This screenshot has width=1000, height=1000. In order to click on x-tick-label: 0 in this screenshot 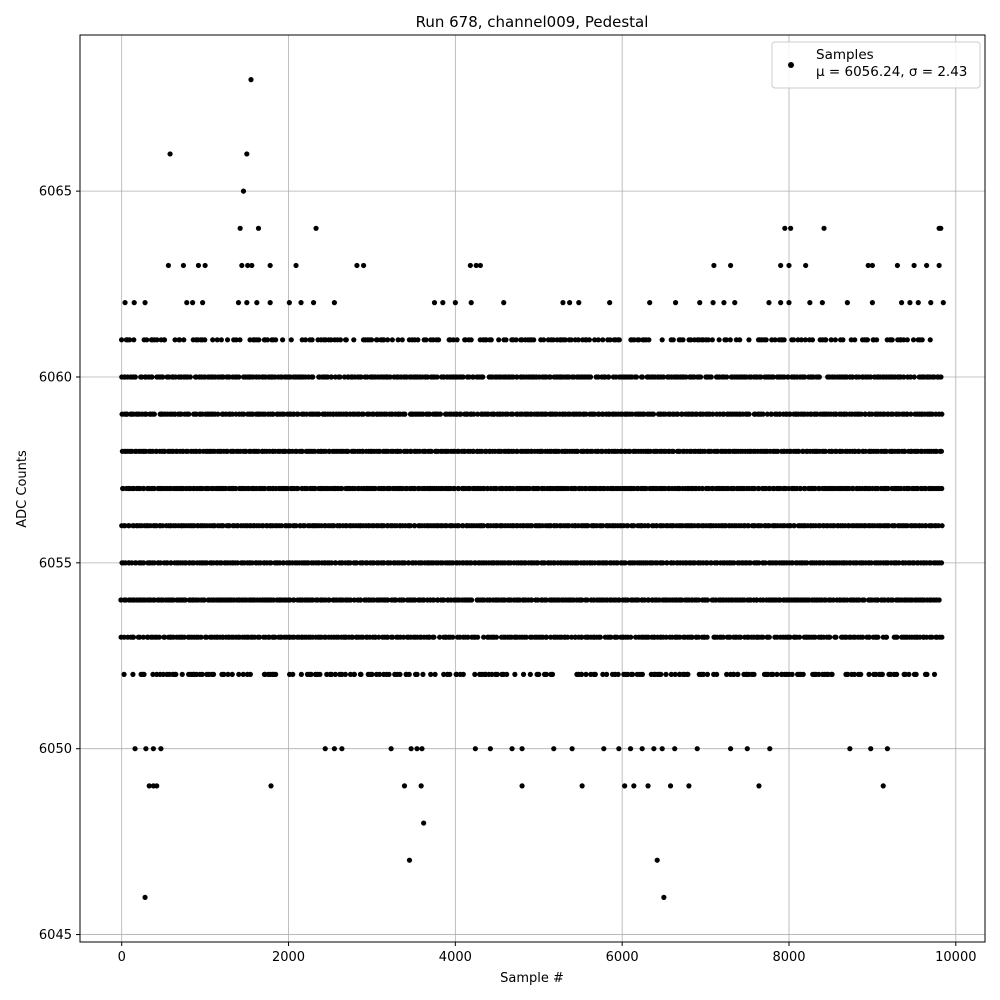, I will do `click(122, 957)`.